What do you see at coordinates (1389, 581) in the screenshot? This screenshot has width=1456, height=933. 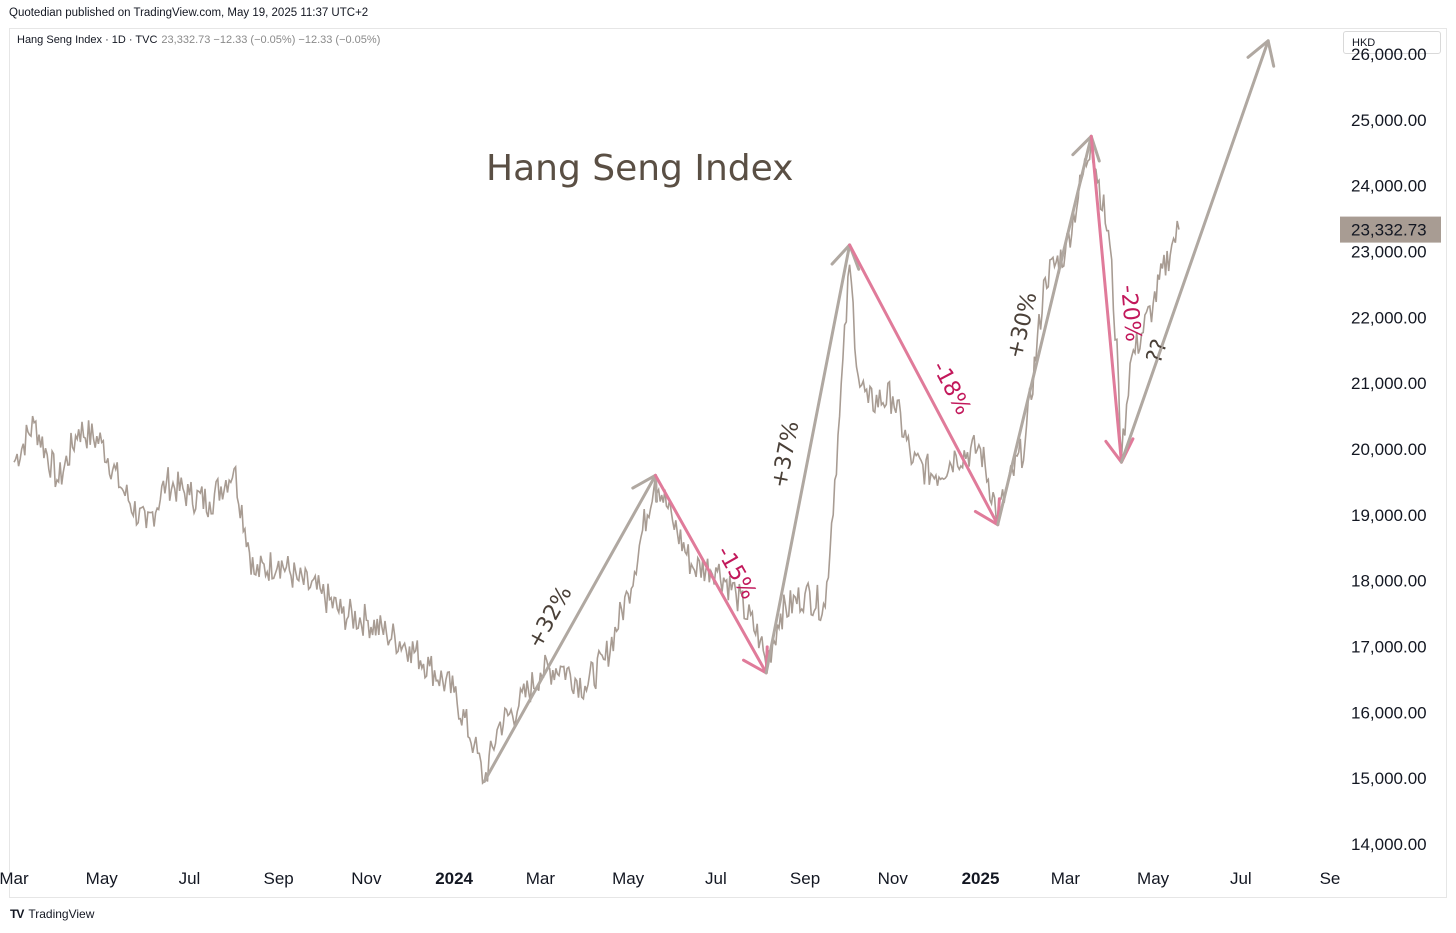 I see `y-tick-label: 18,000.00` at bounding box center [1389, 581].